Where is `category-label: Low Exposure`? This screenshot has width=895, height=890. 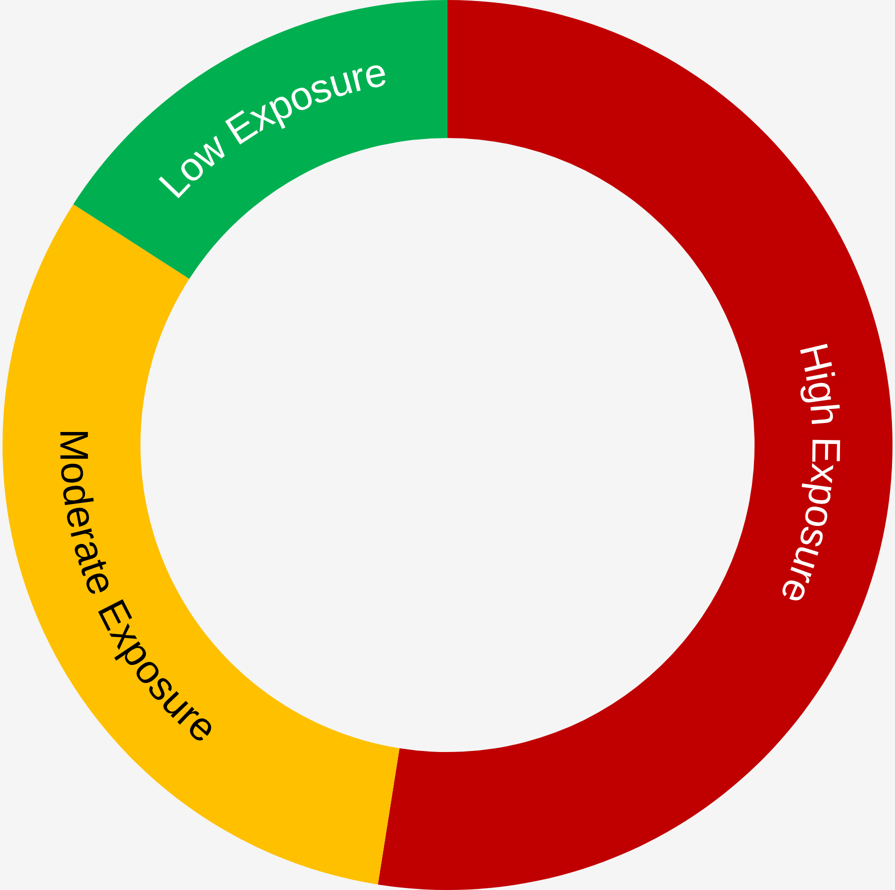 category-label: Low Exposure is located at coordinates (270, 128).